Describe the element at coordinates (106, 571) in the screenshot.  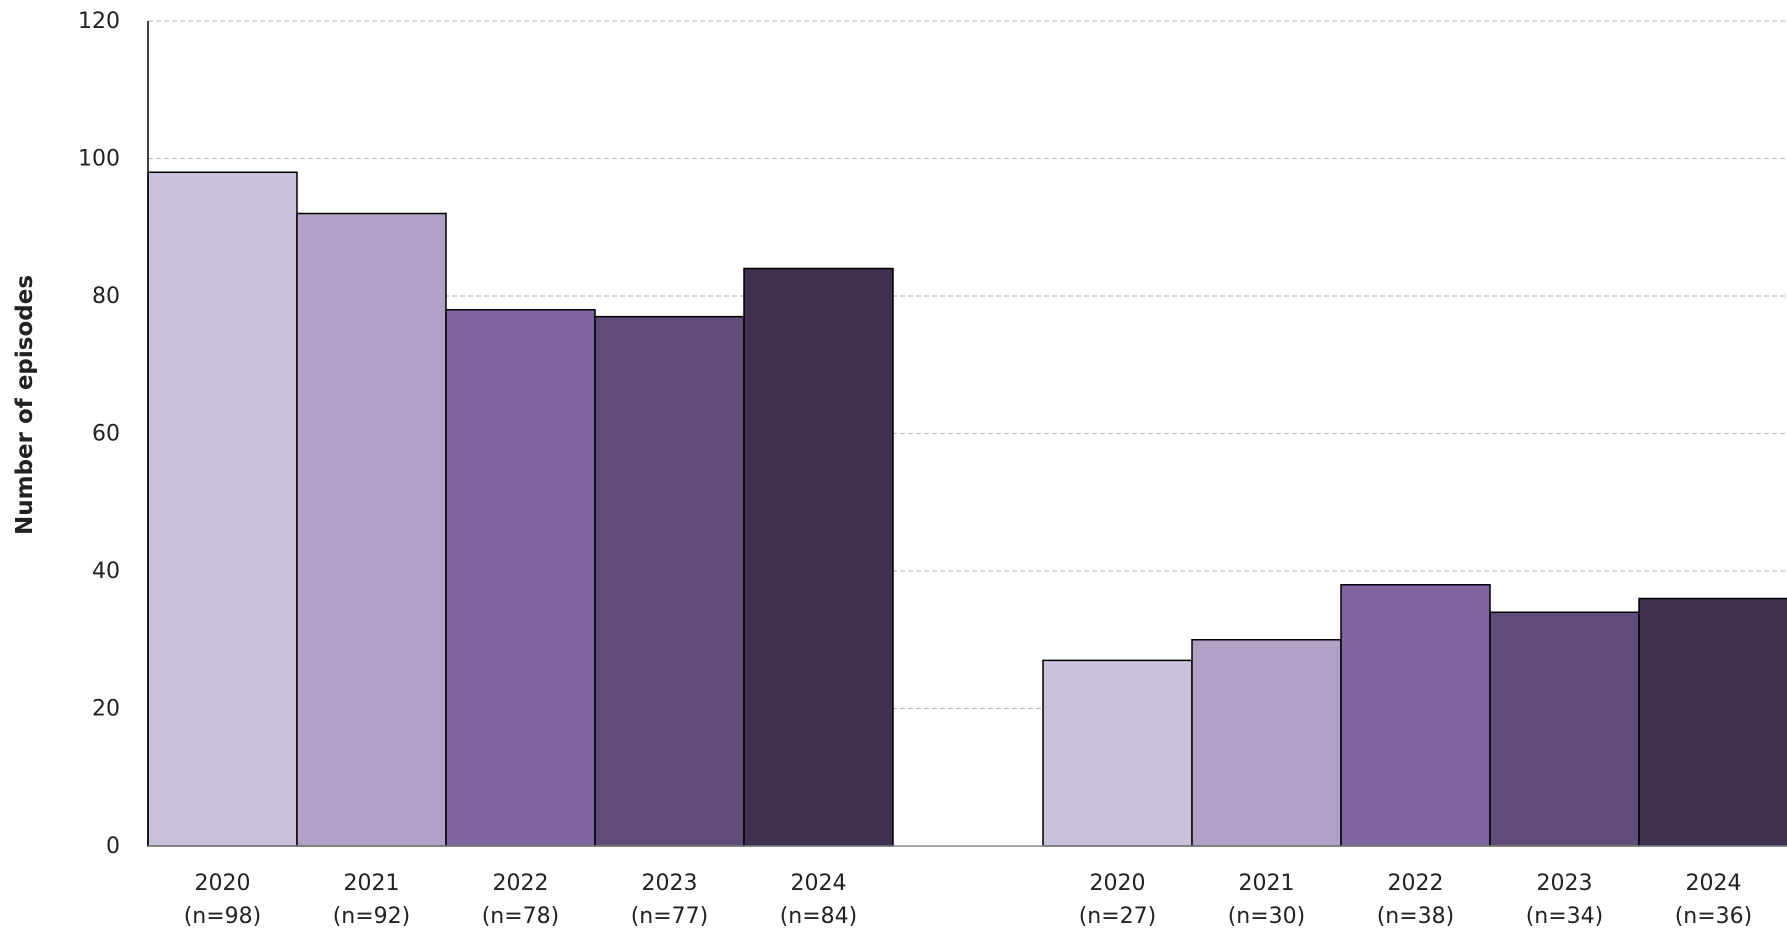
I see `y-tick-label: 40` at that location.